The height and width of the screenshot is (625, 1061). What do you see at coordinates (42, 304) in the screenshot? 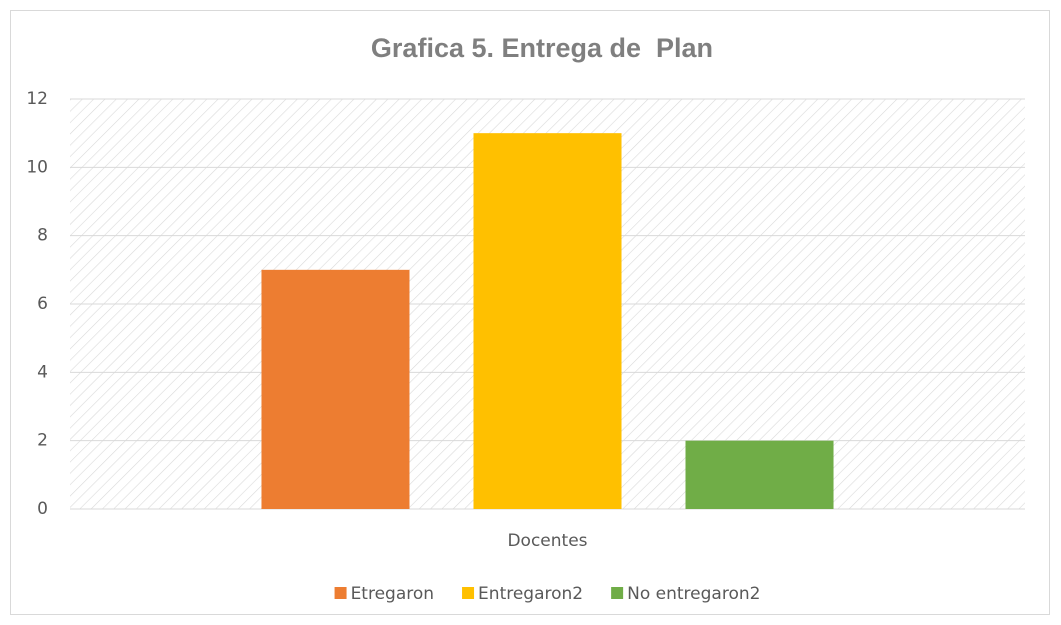
I see `y-tick-label: 6` at bounding box center [42, 304].